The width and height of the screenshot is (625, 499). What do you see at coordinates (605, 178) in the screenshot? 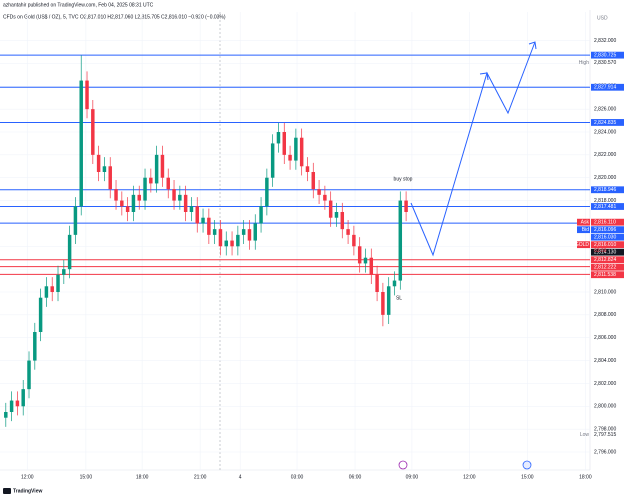
I see `y-tick-label: 2,820.000` at bounding box center [605, 178].